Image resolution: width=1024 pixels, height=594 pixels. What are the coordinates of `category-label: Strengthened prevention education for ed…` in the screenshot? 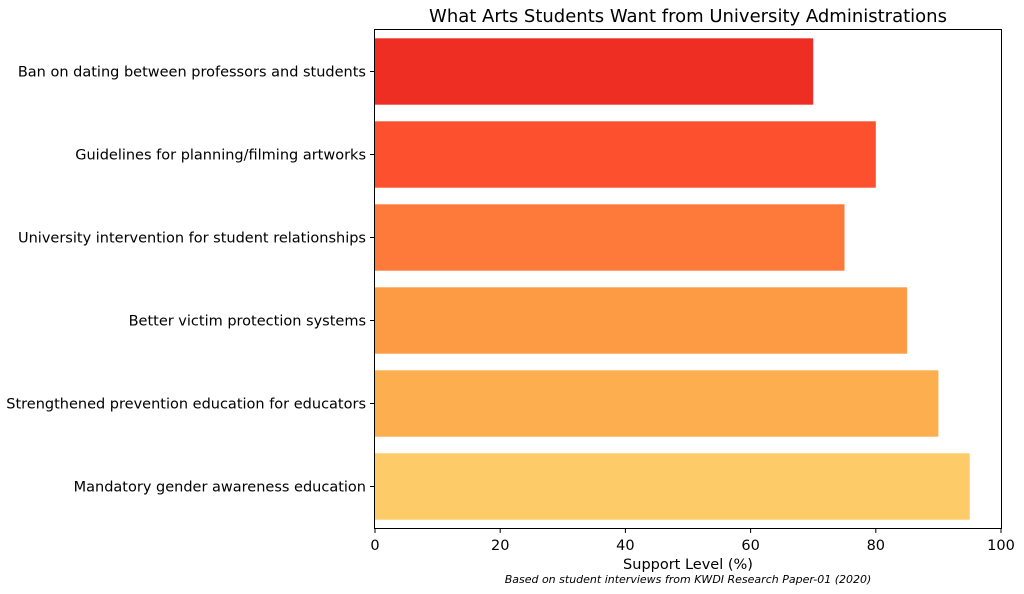 It's located at (186, 405).